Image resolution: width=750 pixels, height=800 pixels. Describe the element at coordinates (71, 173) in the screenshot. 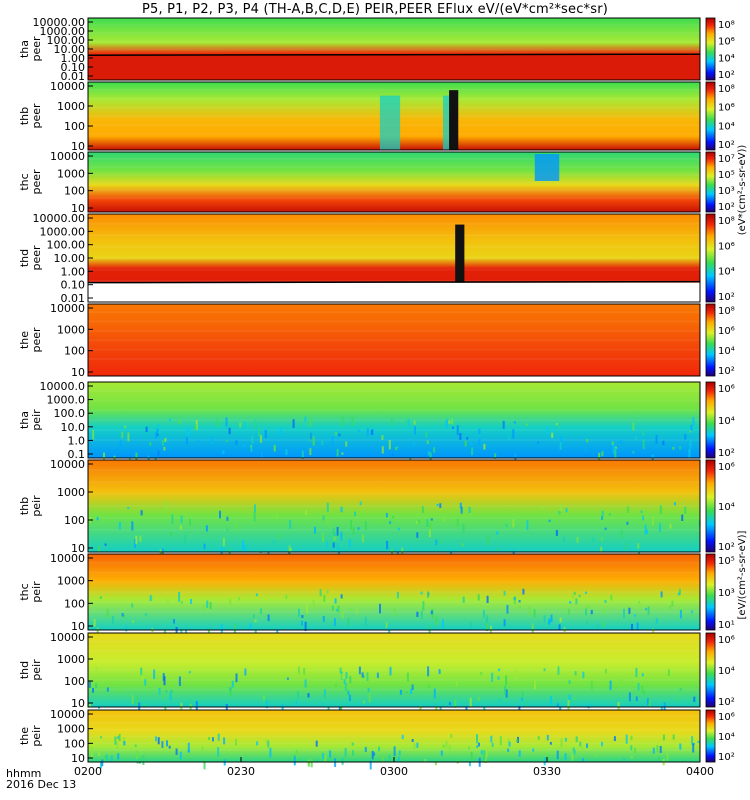

I see `y-tick-label: 1000` at that location.